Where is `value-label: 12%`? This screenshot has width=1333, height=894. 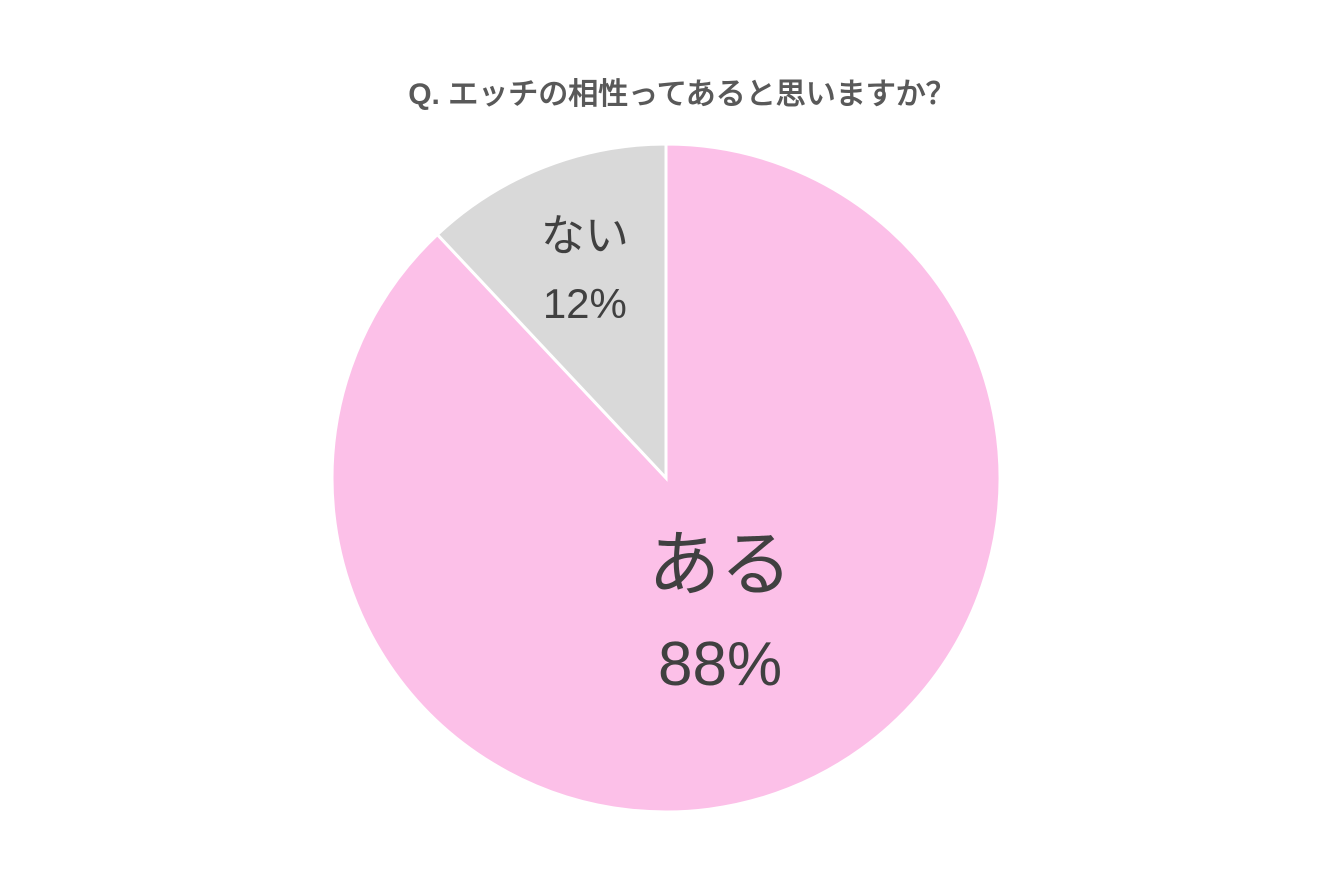
value-label: 12% is located at coordinates (585, 303).